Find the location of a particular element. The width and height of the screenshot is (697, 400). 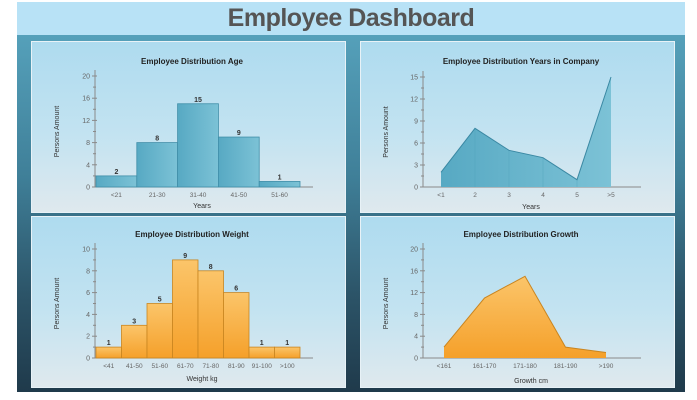

bar-value-label: 3 is located at coordinates (134, 321).